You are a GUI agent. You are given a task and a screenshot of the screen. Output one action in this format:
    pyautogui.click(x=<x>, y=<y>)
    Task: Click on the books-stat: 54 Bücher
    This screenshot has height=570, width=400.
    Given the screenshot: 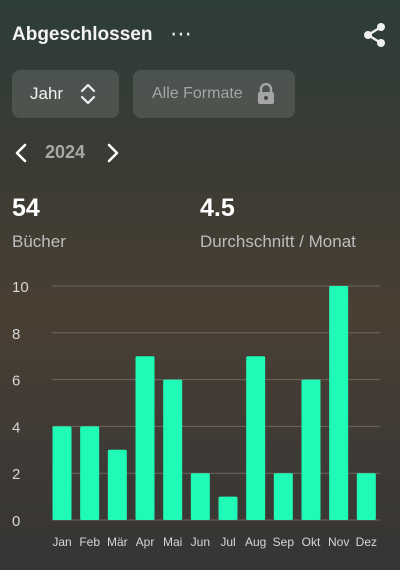 What is the action you would take?
    pyautogui.click(x=39, y=223)
    